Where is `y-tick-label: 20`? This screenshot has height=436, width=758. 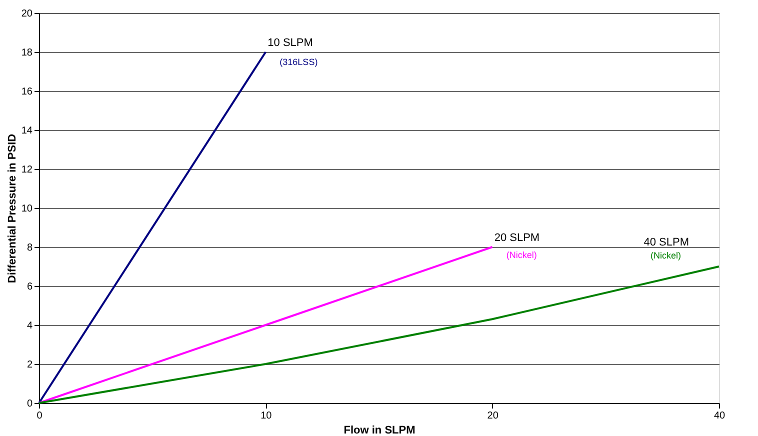 y-tick-label: 20 is located at coordinates (27, 14).